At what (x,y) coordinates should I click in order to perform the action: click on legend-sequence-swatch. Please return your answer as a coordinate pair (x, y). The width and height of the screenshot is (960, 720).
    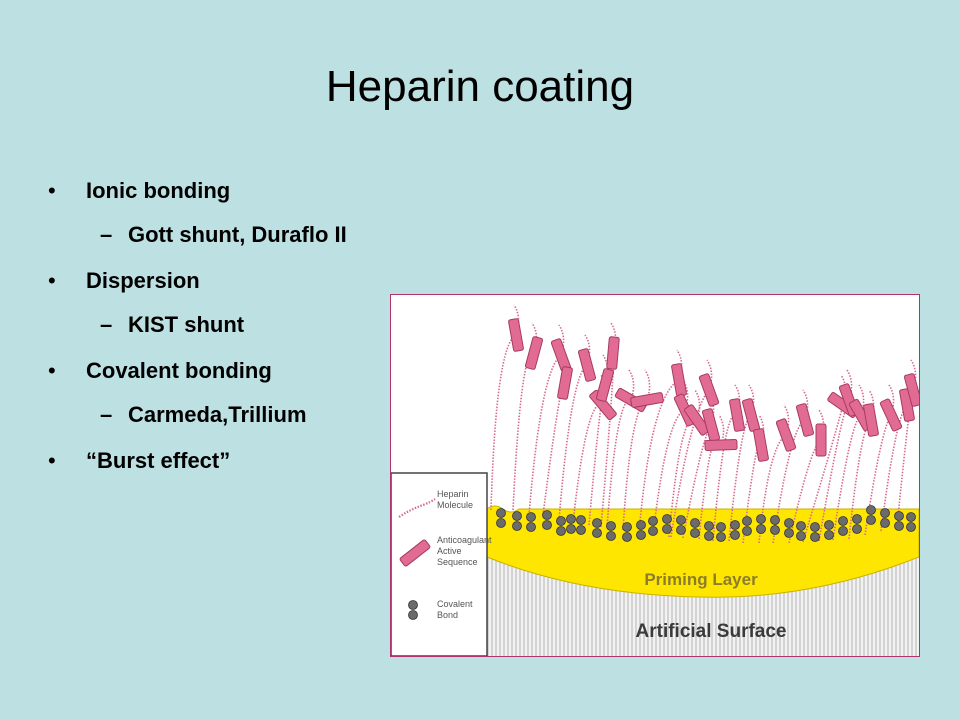
    Looking at the image, I should click on (415, 553).